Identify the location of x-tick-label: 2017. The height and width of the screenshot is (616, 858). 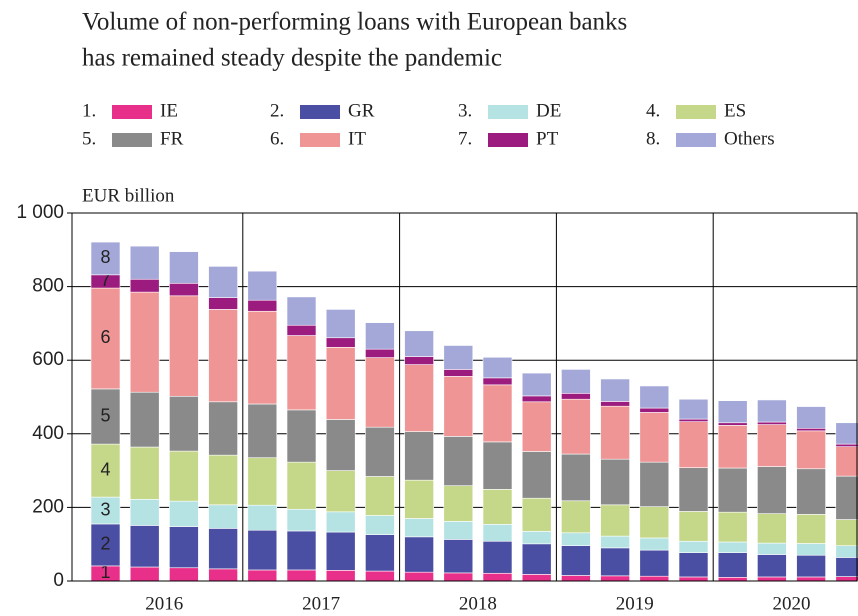
(321, 603).